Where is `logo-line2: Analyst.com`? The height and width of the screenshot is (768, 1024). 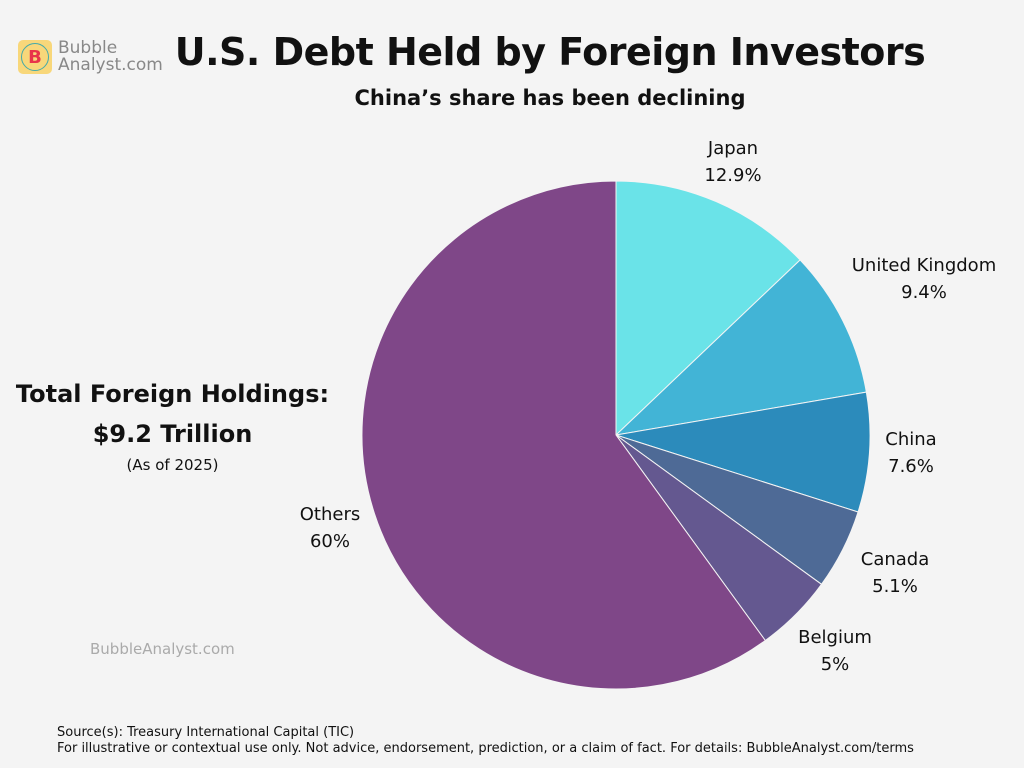
logo-line2: Analyst.com is located at coordinates (110, 65).